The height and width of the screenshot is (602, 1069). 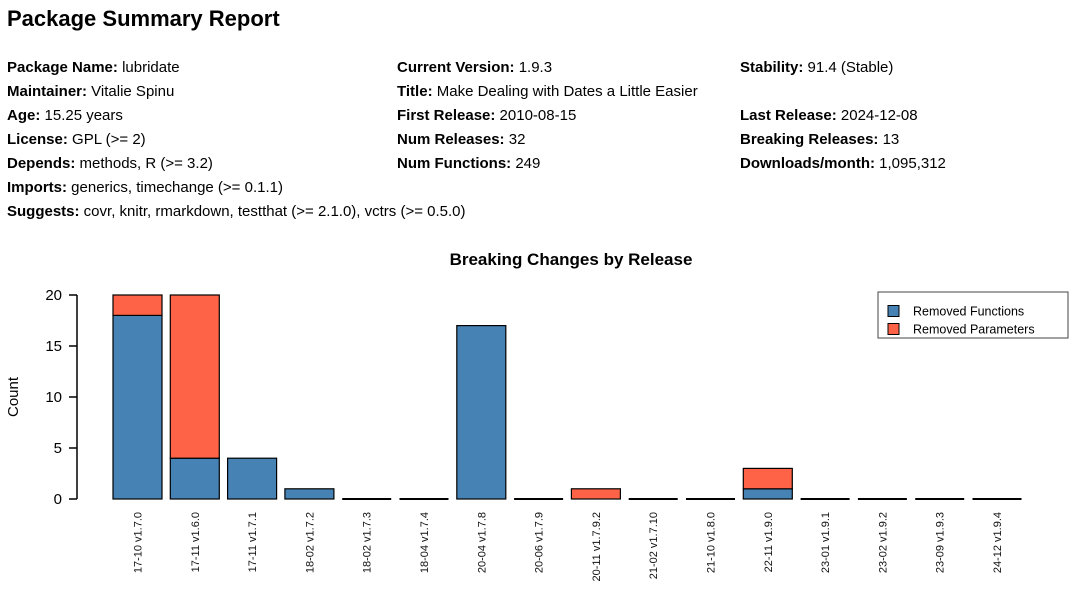 I want to click on metadata-row: Downloads/month: 1,095,312, so click(x=843, y=164).